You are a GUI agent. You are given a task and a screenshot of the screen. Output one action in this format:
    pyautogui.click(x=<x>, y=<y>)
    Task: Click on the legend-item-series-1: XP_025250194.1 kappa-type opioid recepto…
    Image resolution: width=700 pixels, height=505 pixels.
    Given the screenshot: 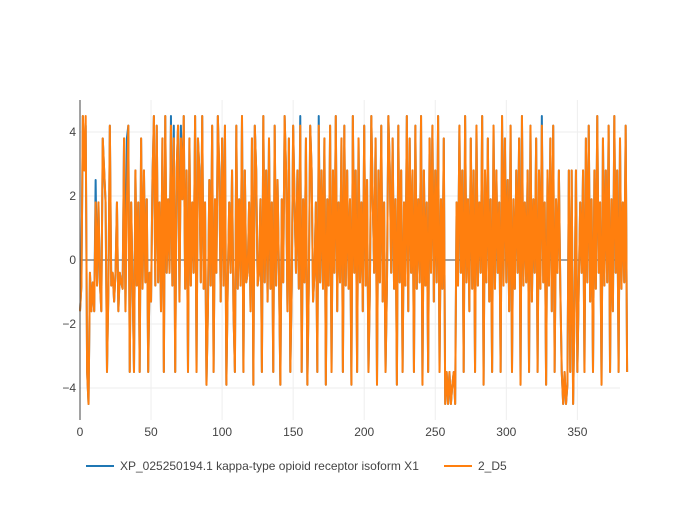 What is the action you would take?
    pyautogui.click(x=252, y=466)
    